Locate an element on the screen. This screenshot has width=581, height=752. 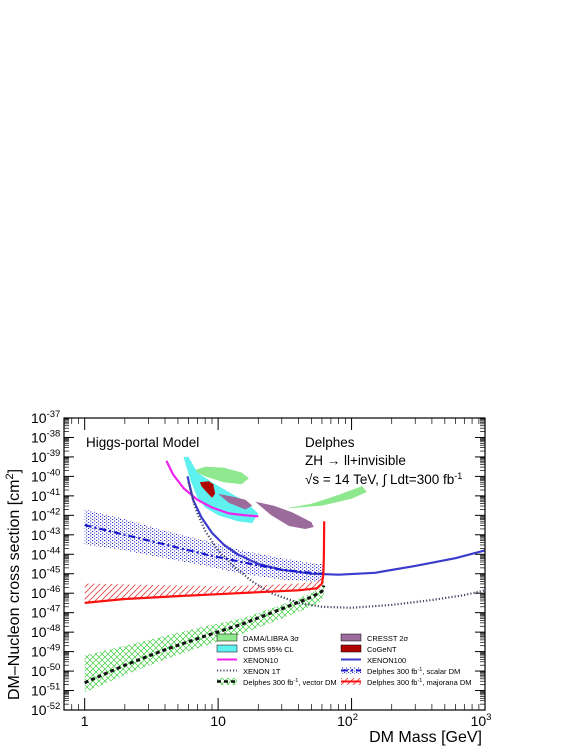
legend-entry-xenon-1t: XENON 1T is located at coordinates (249, 671).